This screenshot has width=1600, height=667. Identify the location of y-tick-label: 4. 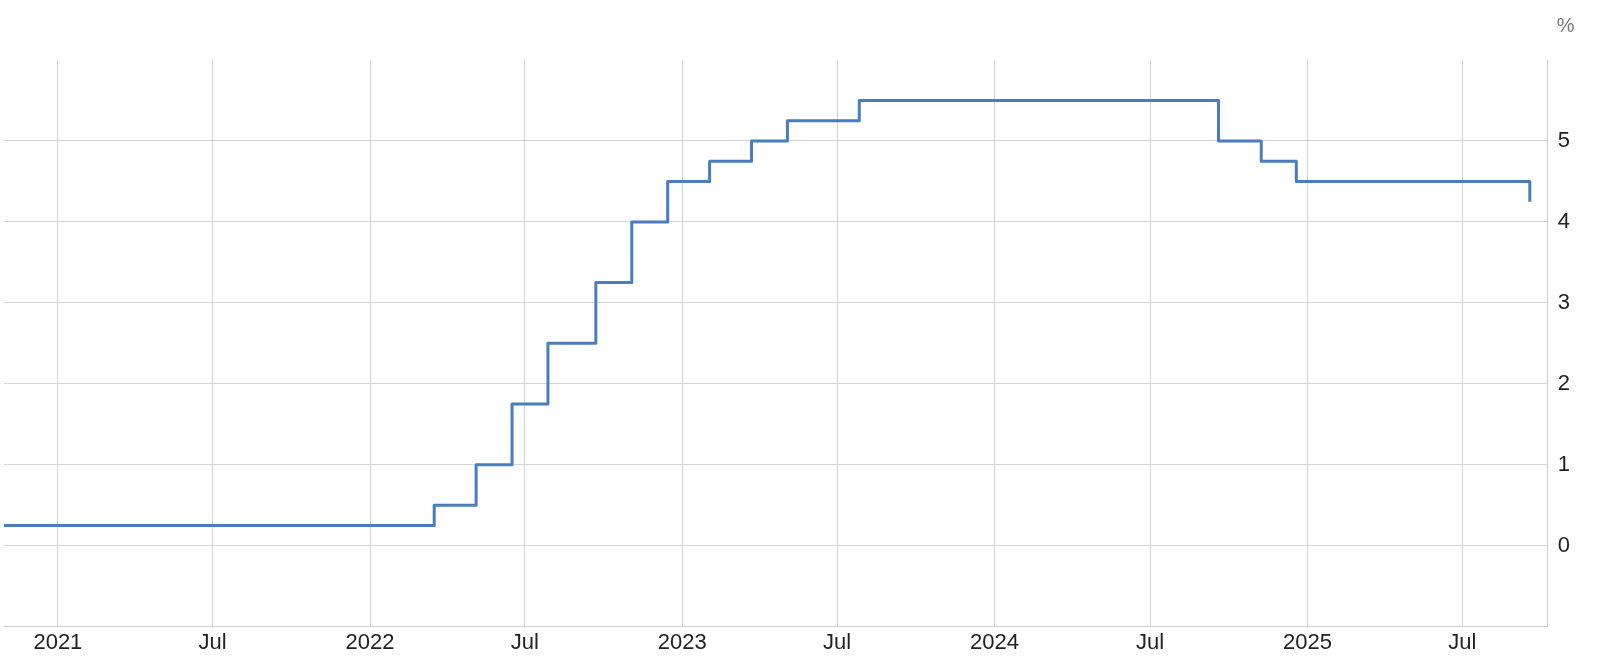
(1564, 220).